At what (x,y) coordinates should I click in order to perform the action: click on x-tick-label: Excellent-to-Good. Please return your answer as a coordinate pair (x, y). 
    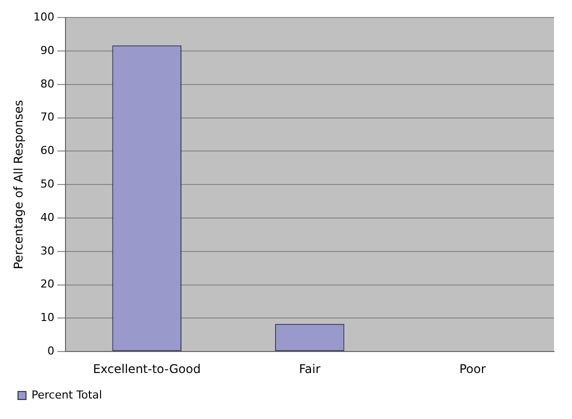
    Looking at the image, I should click on (146, 369).